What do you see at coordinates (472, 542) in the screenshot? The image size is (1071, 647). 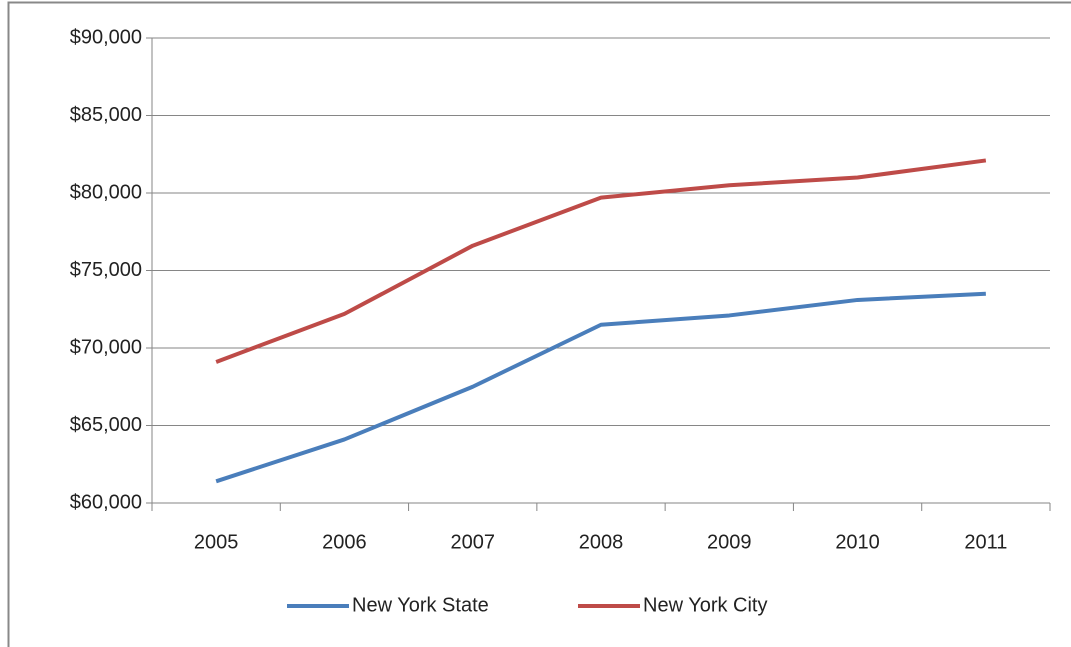 I see `x-tick-label: 2007` at bounding box center [472, 542].